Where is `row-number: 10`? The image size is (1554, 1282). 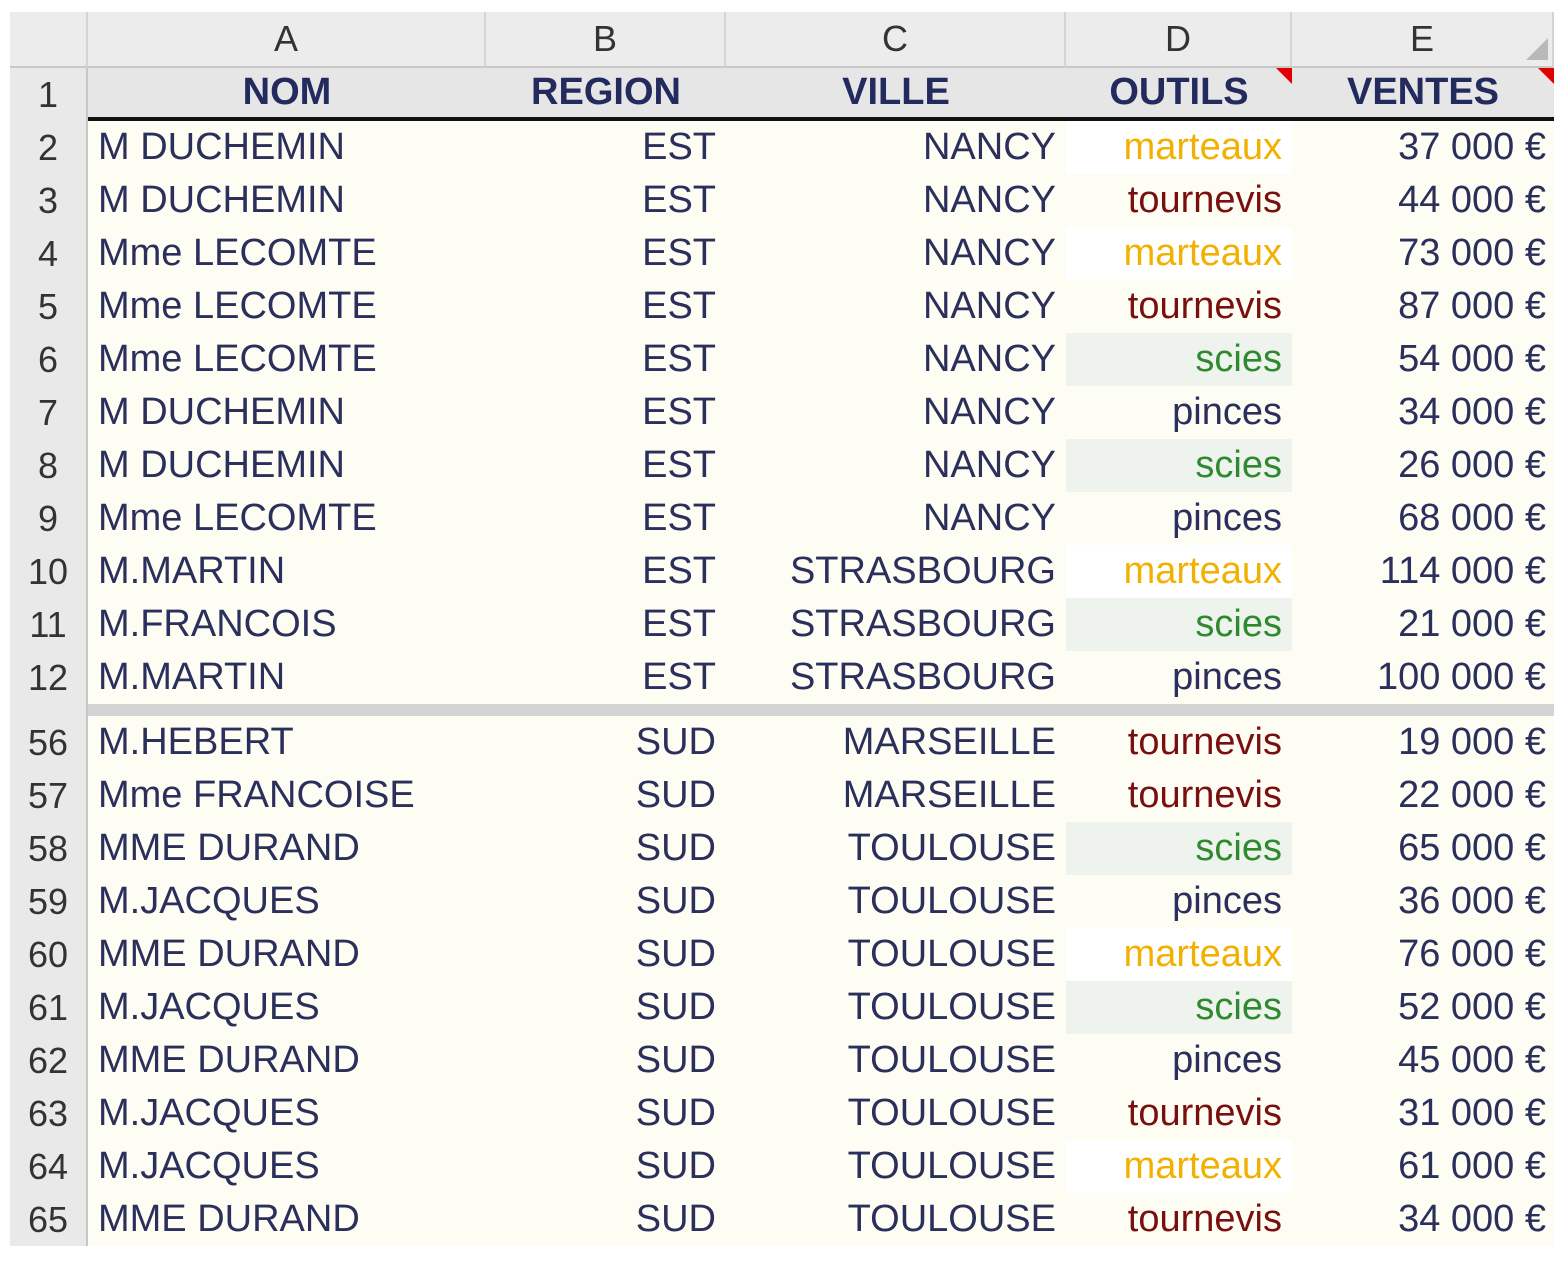 row-number: 10 is located at coordinates (49, 571).